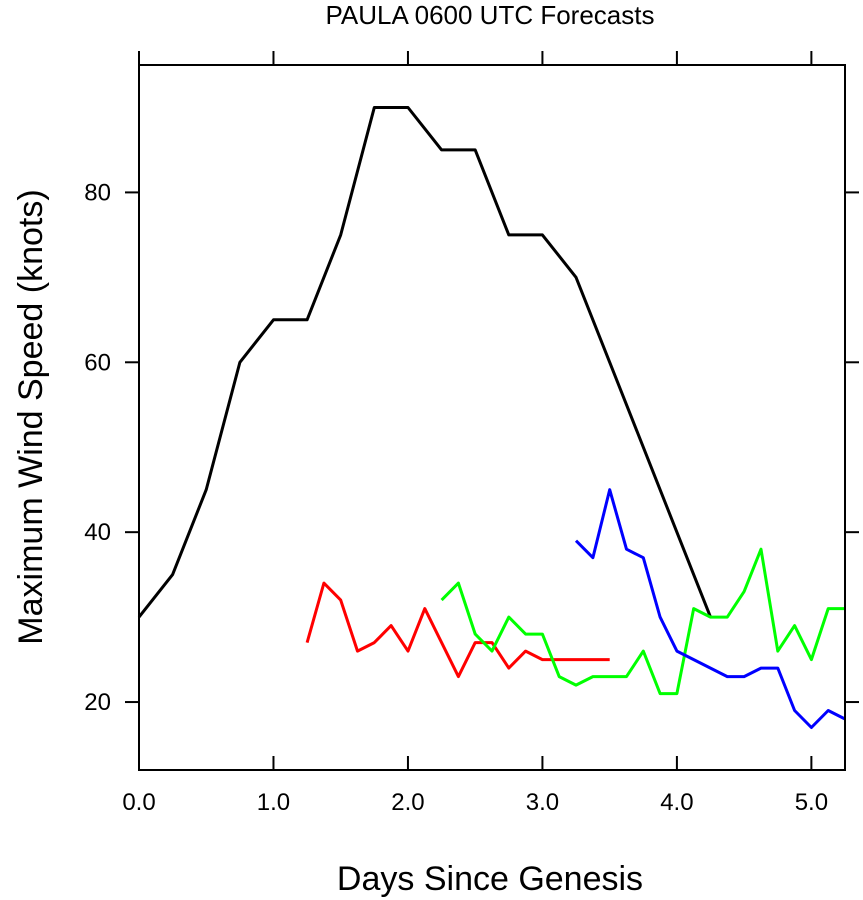 This screenshot has width=863, height=900. Describe the element at coordinates (642, 621) in the screenshot. I see `series-line-green` at that location.